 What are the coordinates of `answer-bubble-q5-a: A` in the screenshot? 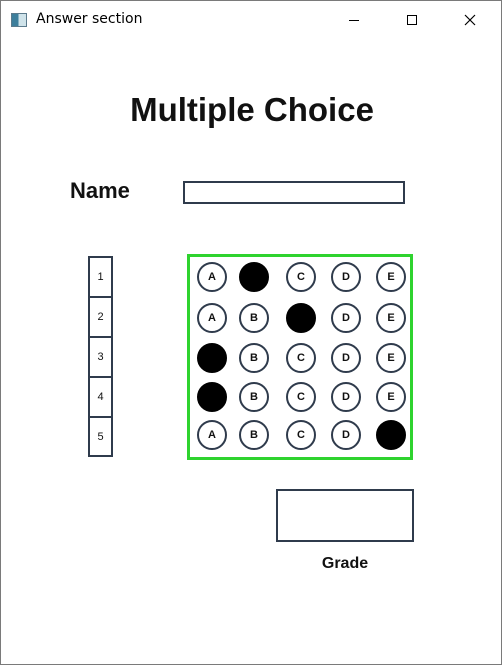 It's located at (212, 435).